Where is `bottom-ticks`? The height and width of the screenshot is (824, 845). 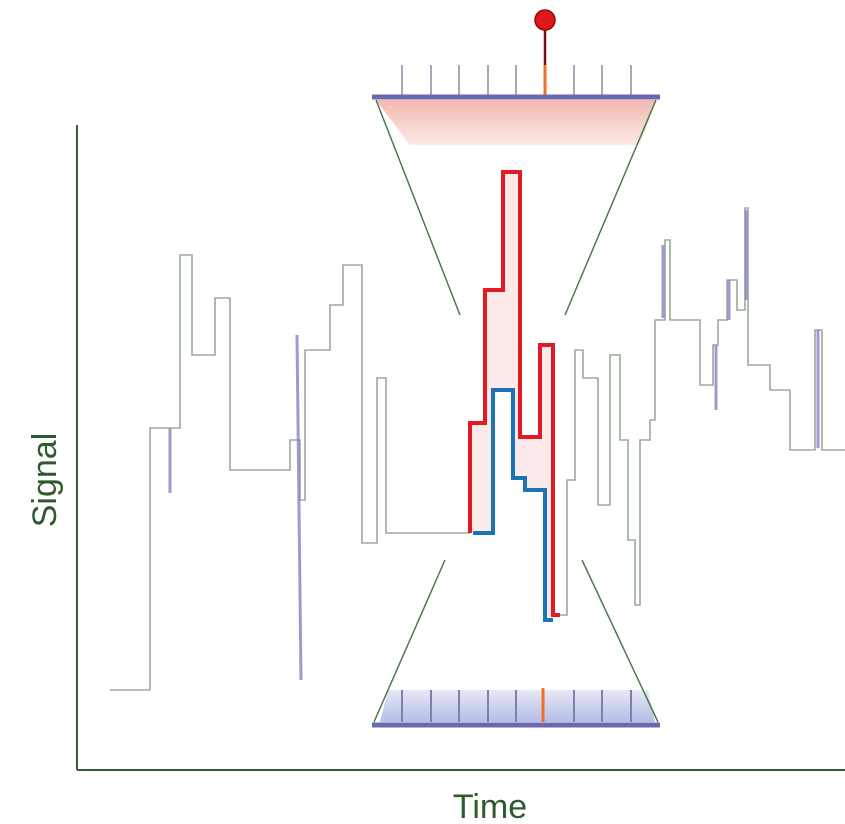
bottom-ticks is located at coordinates (516, 706).